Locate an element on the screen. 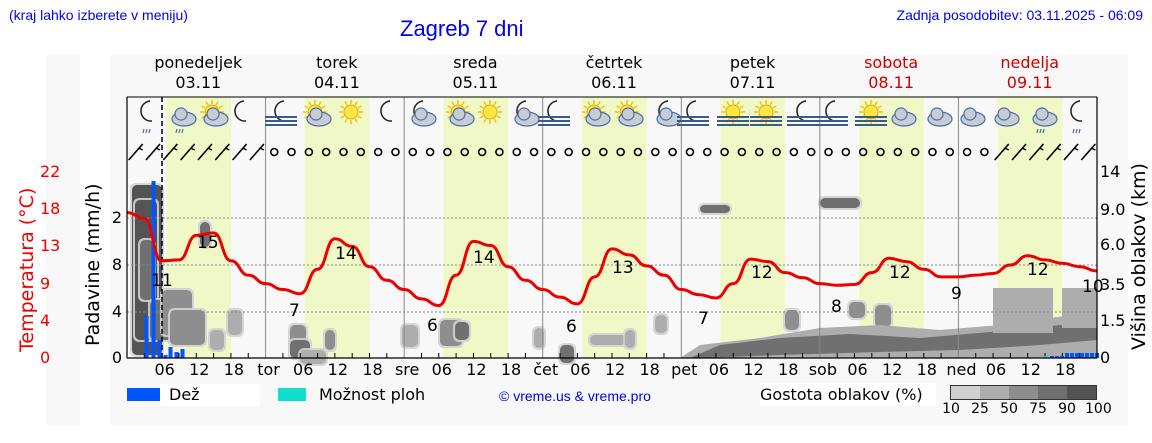  colorbar-tick: 100 is located at coordinates (1098, 409).